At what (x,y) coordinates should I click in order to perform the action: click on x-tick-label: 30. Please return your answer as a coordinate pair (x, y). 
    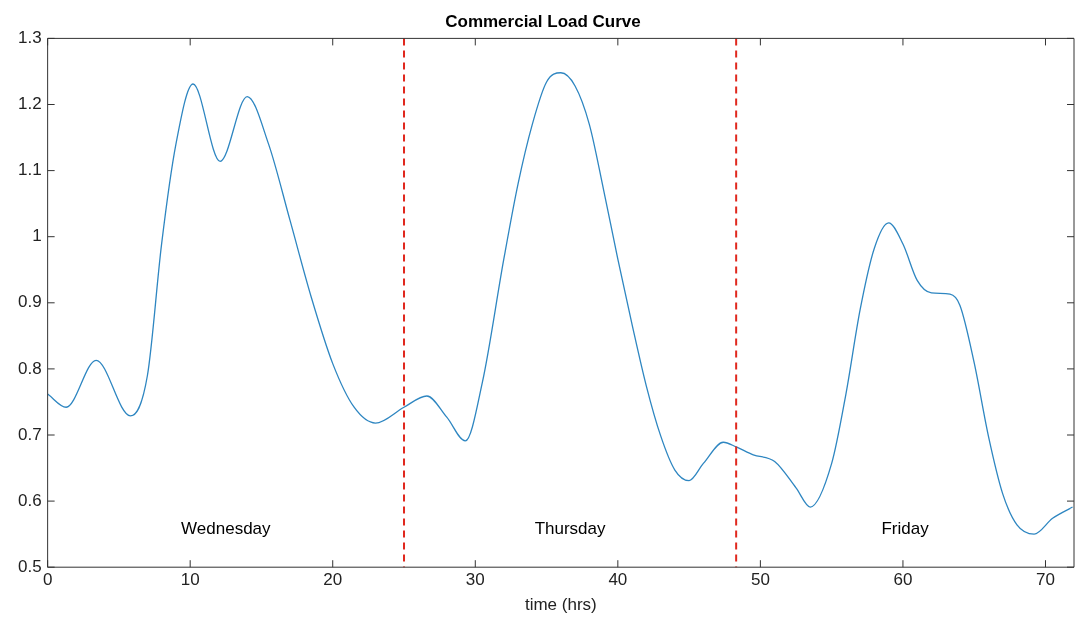
    Looking at the image, I should click on (475, 580).